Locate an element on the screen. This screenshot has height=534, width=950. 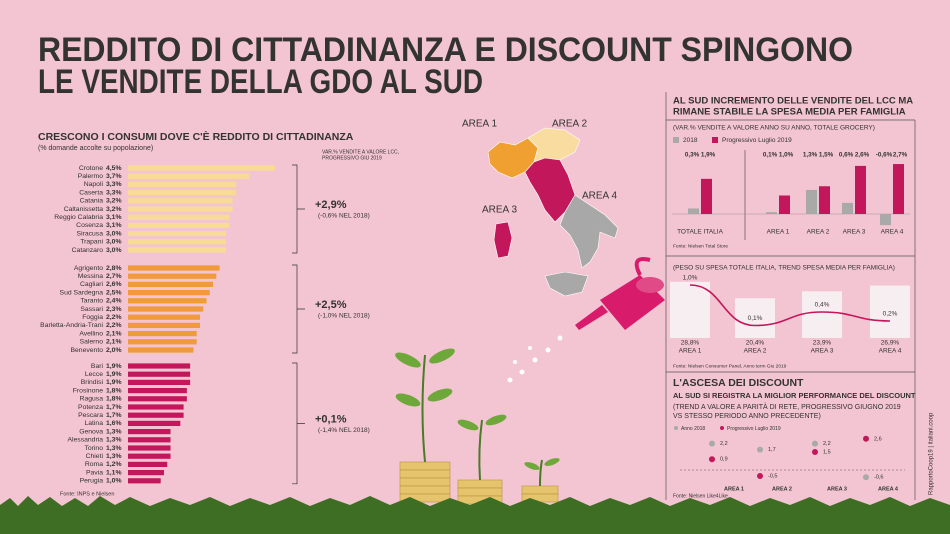
value-label: 23,9% is located at coordinates (822, 343).